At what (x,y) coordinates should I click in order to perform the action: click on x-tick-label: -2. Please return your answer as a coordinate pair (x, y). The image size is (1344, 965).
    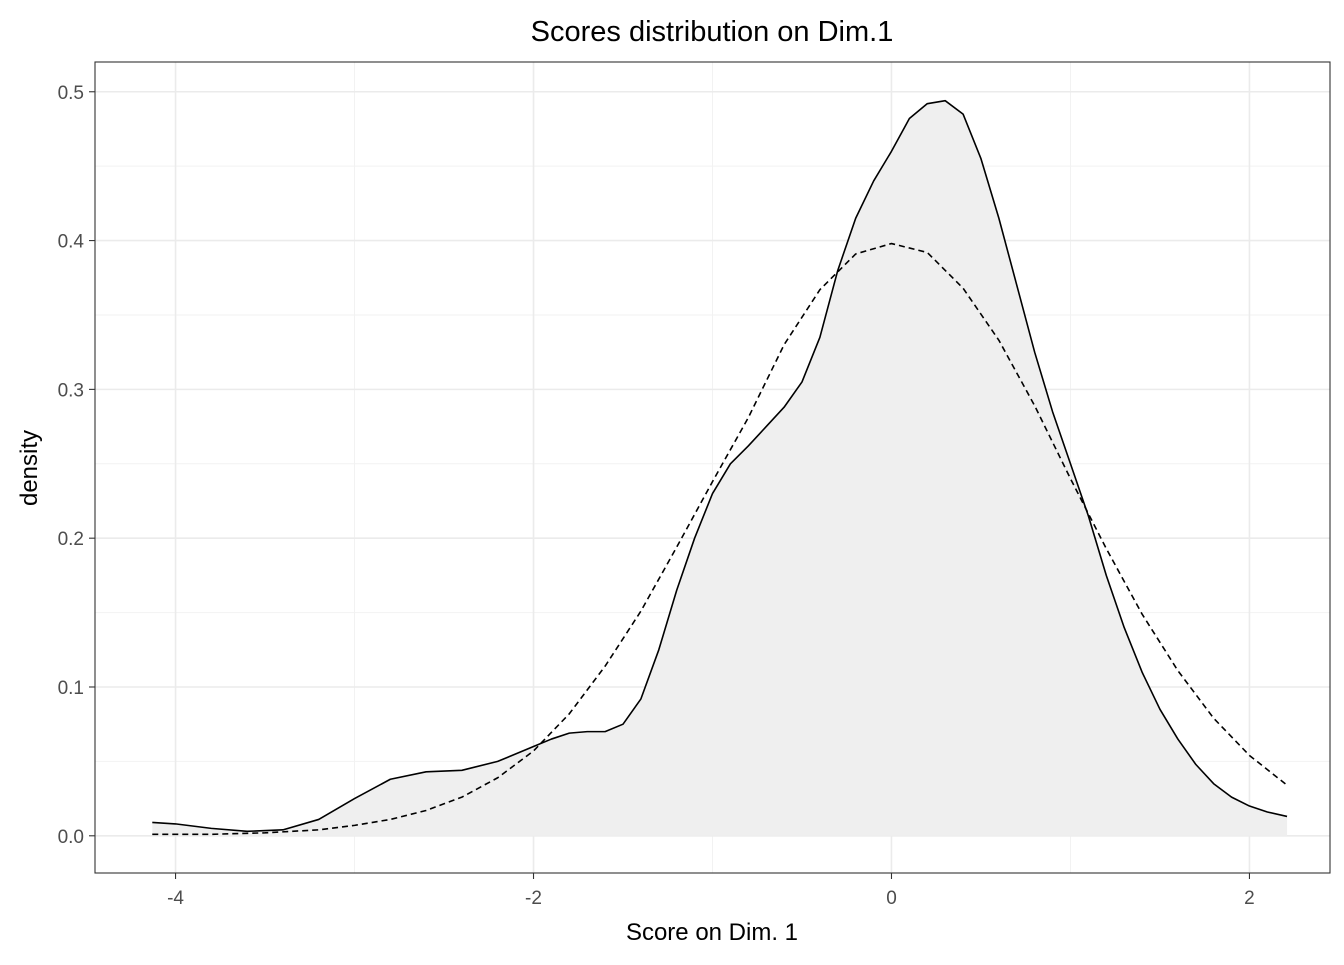
    Looking at the image, I should click on (533, 898).